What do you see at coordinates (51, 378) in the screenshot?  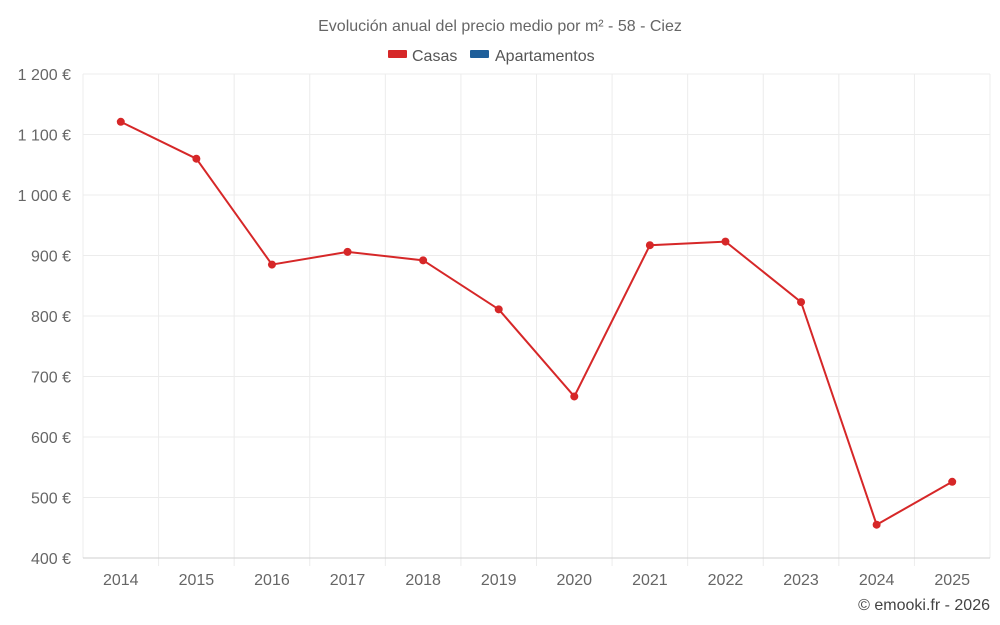 I see `y-tick-label: 700 €` at bounding box center [51, 378].